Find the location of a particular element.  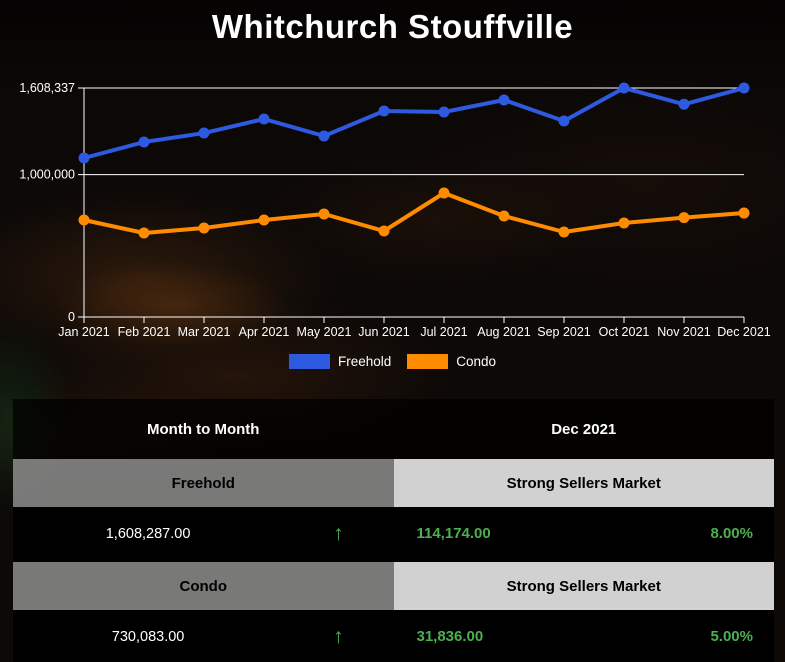

condo-price-value: 730,083.00 is located at coordinates (148, 636).